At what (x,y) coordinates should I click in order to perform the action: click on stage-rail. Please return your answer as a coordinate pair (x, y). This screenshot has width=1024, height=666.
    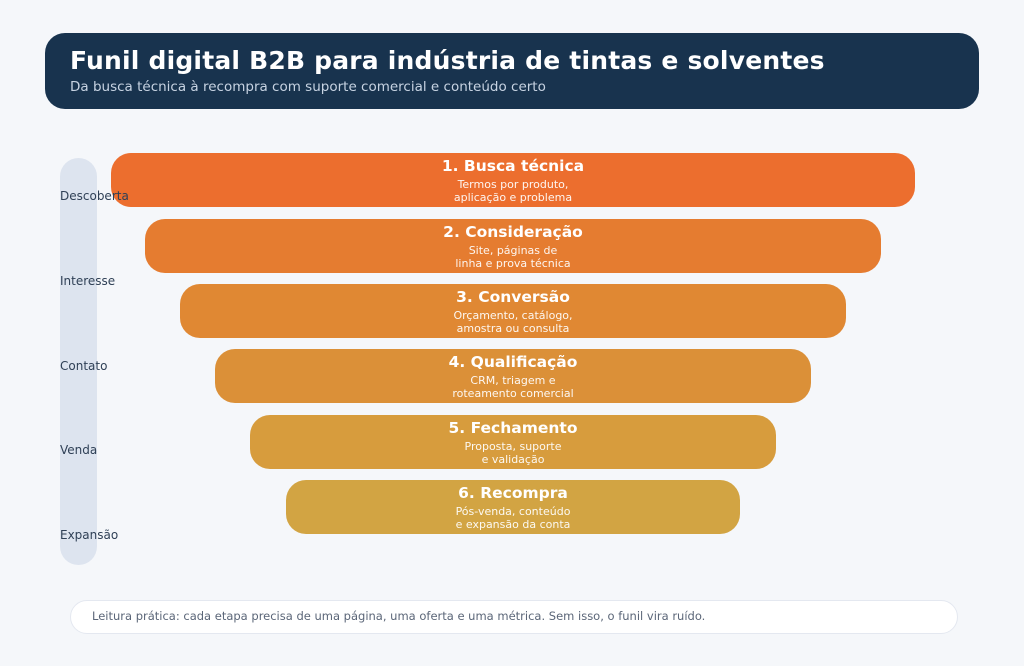
    Looking at the image, I should click on (78, 361).